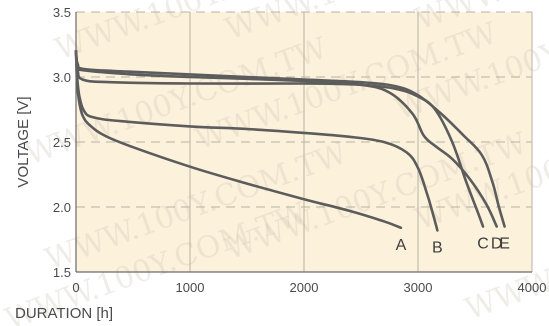 The width and height of the screenshot is (549, 326). Describe the element at coordinates (62, 142) in the screenshot. I see `y-tick-label: 2.5` at that location.